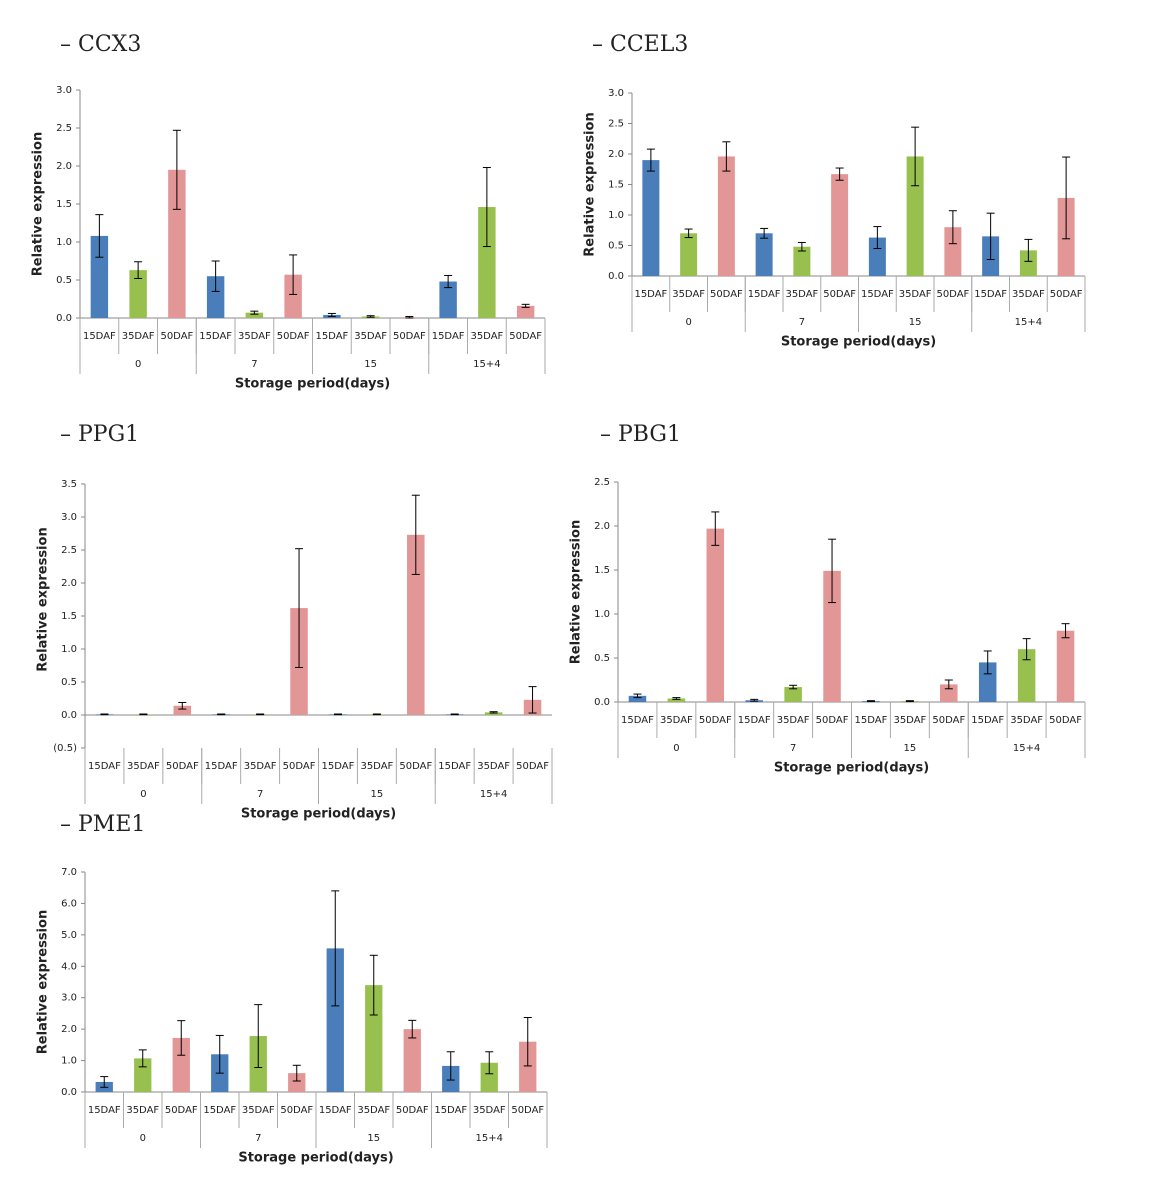 Image resolution: width=1159 pixels, height=1198 pixels. I want to click on y-tick-label: (0.5), so click(65, 748).